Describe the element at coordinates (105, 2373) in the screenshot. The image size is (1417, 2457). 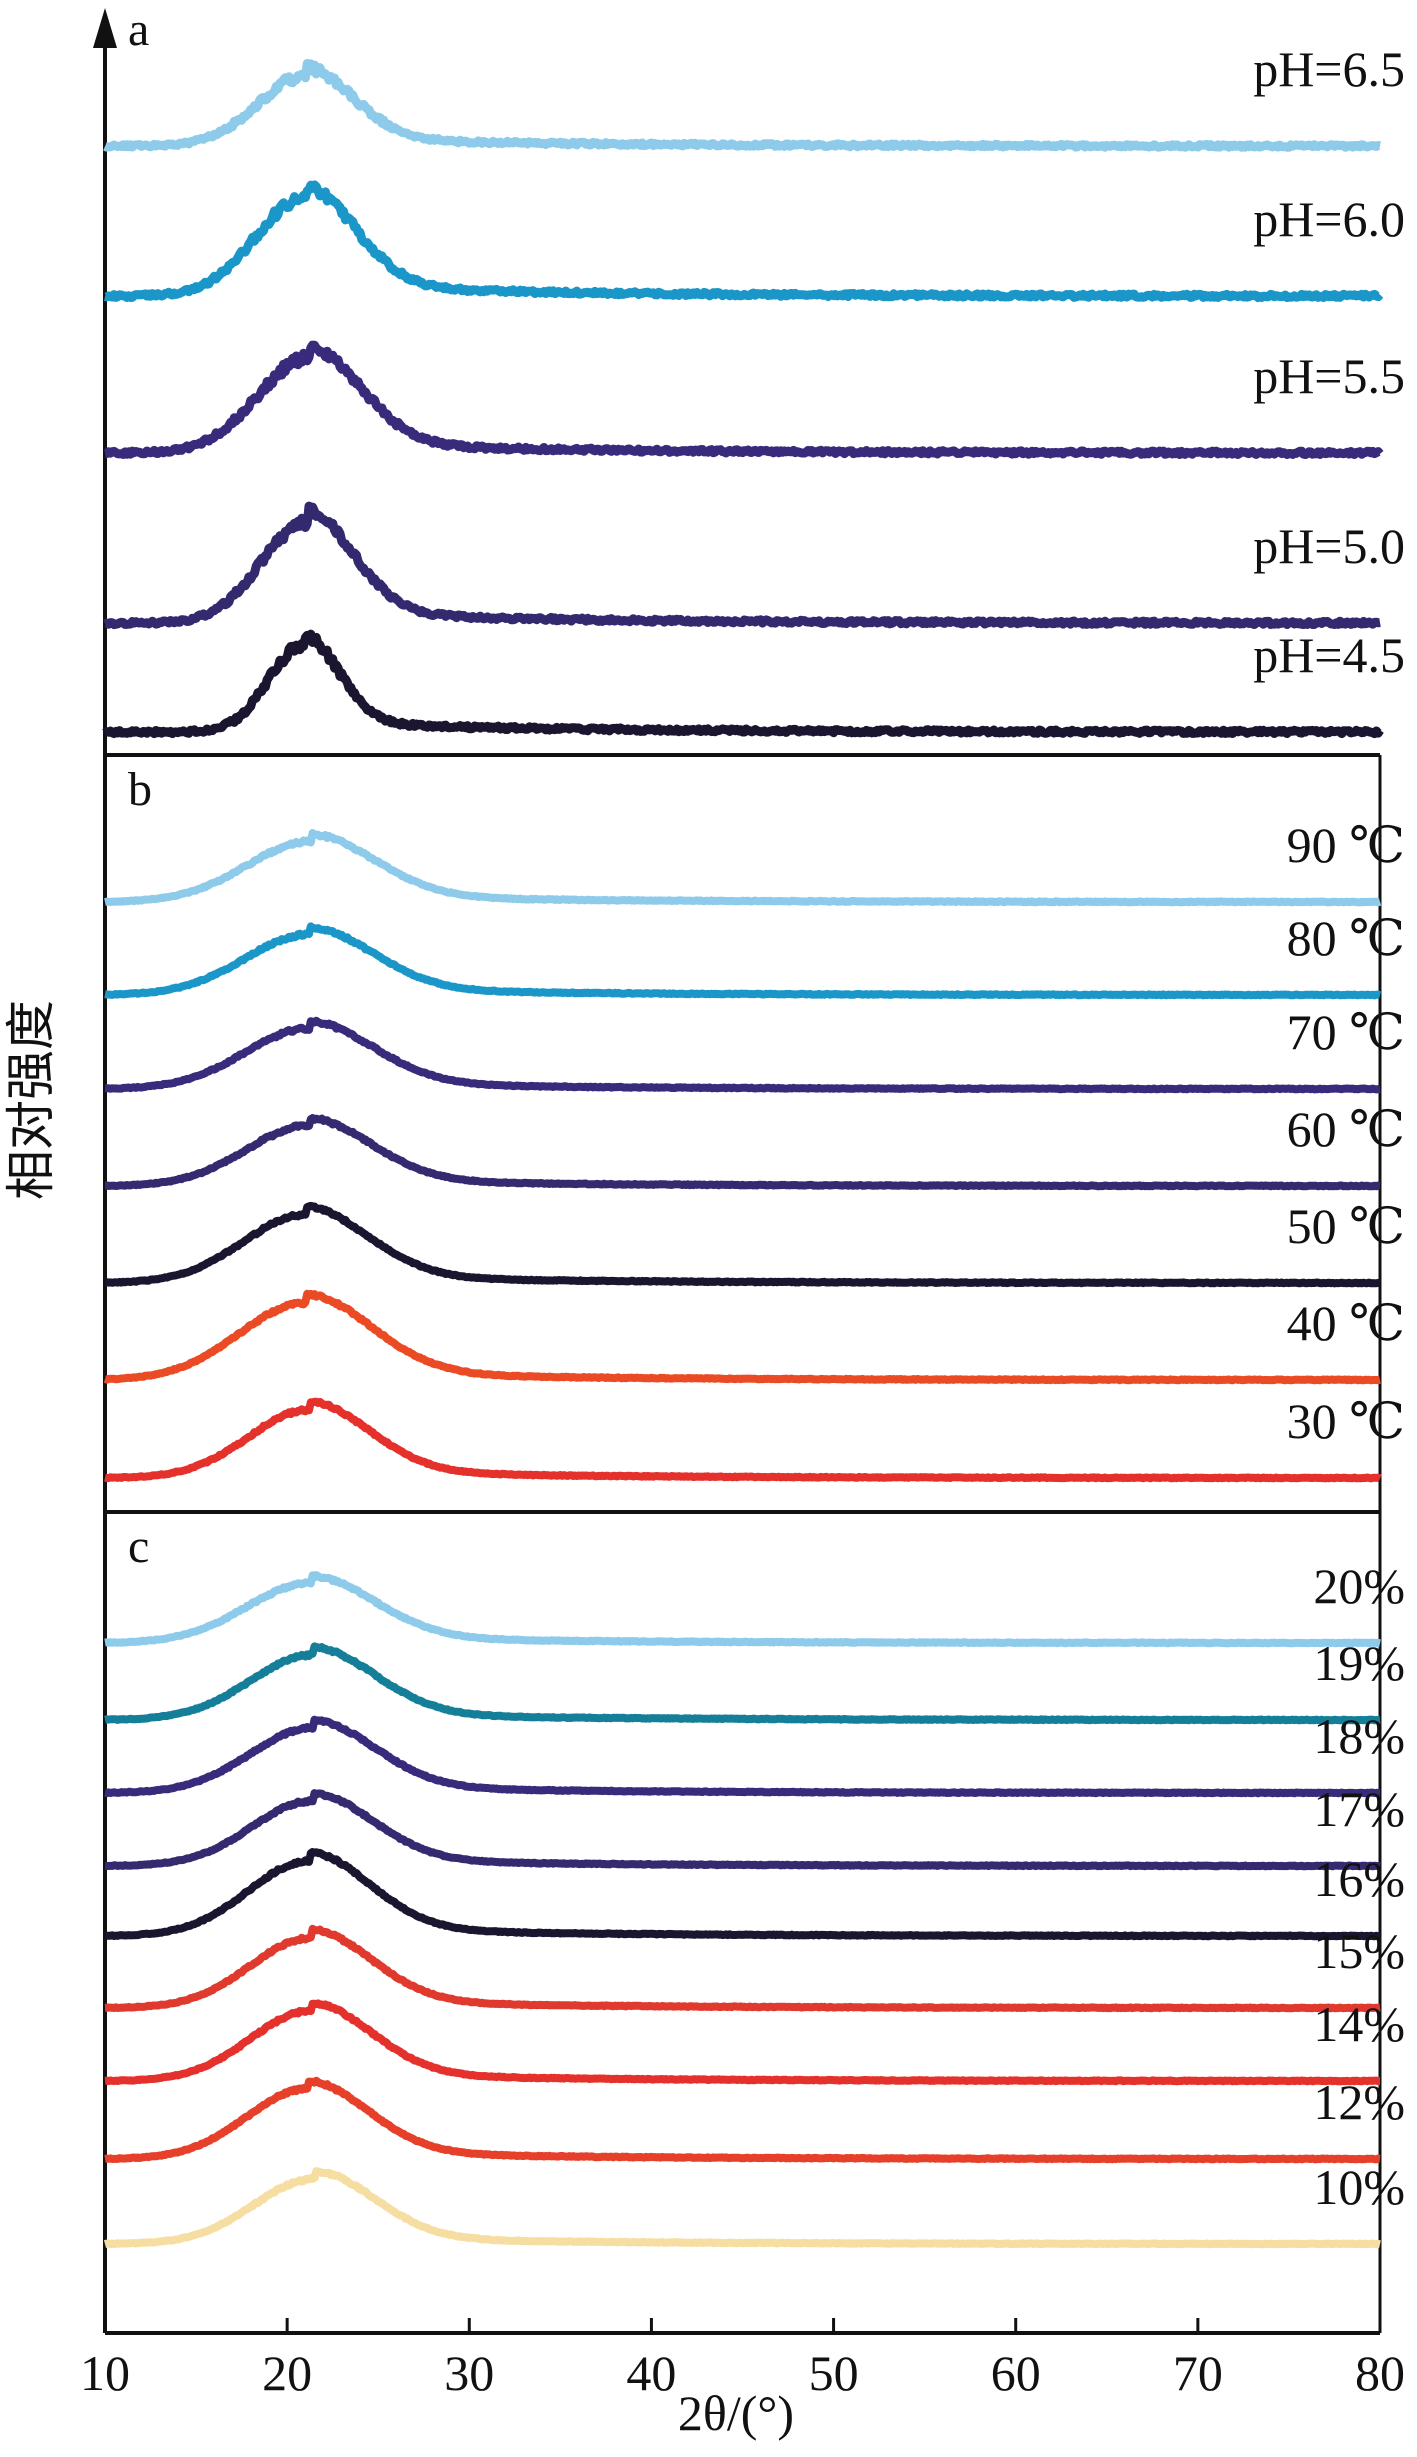
I see `x-tick-label: 10` at that location.